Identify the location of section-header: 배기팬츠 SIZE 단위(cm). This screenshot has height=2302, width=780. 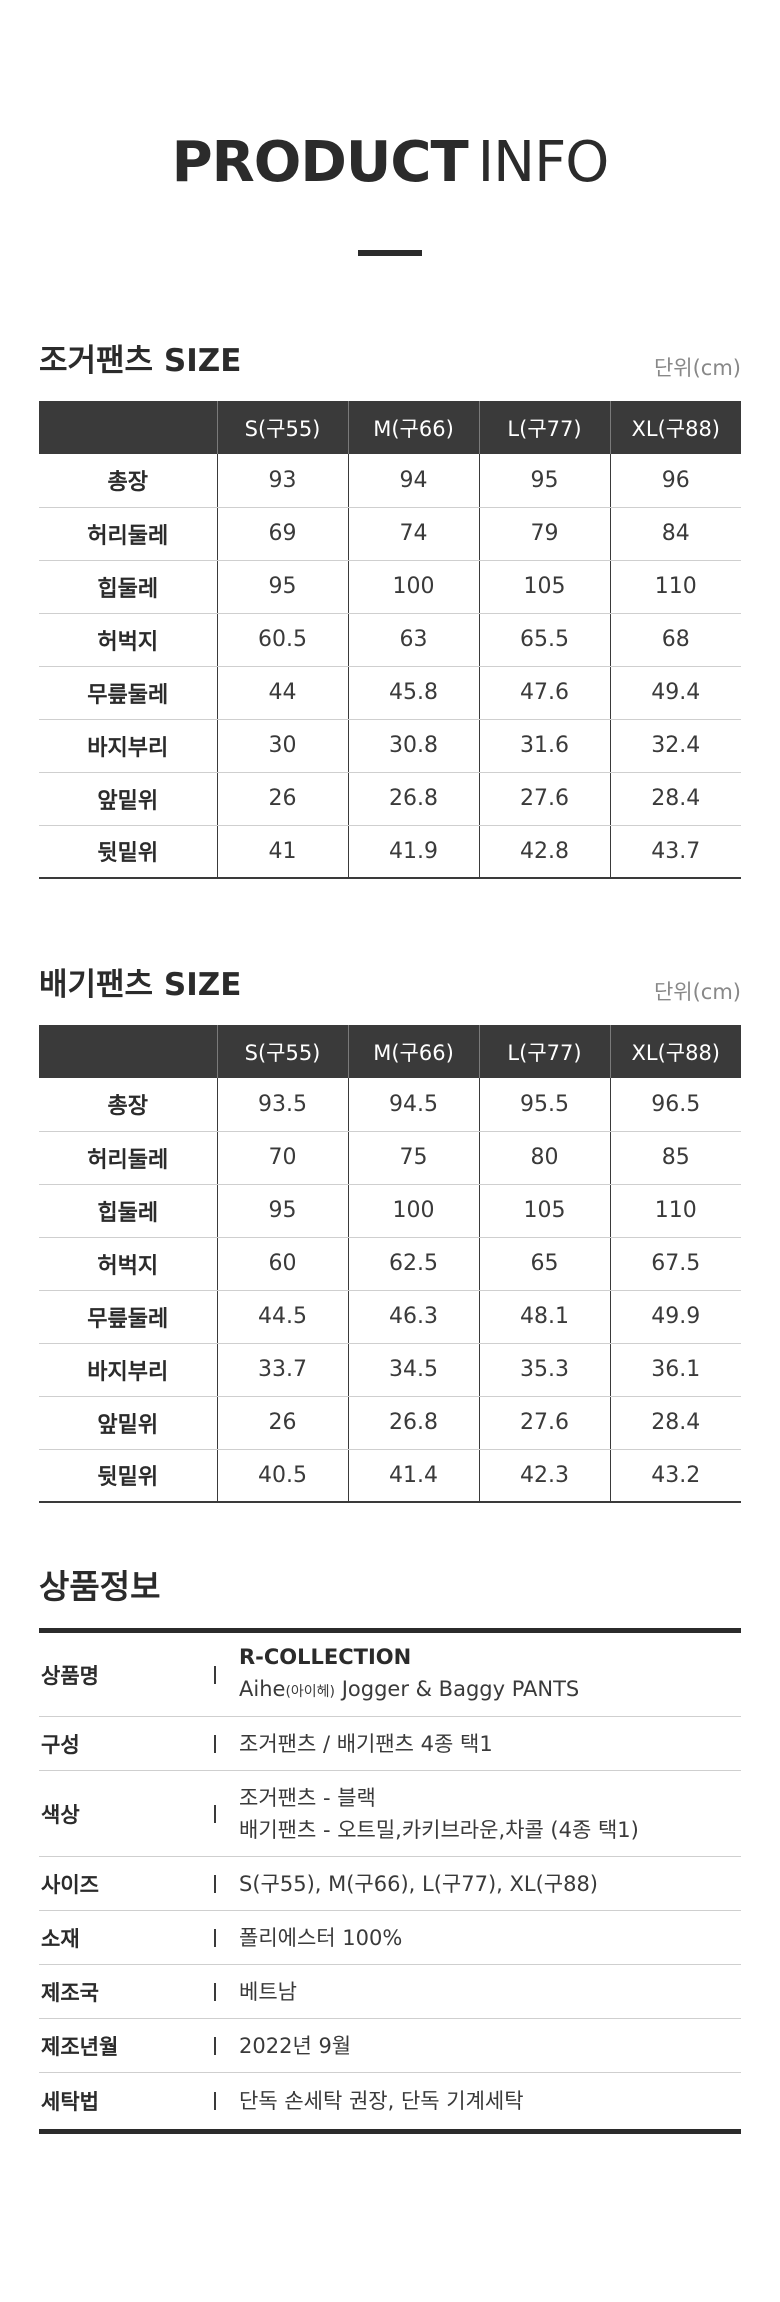
(390, 985).